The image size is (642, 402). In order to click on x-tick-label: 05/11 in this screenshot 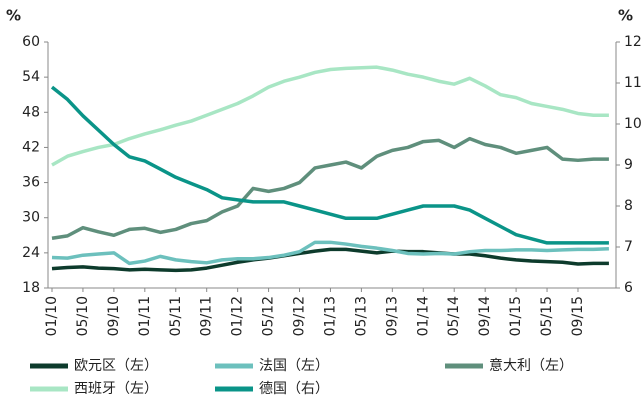, I will do `click(176, 316)`.